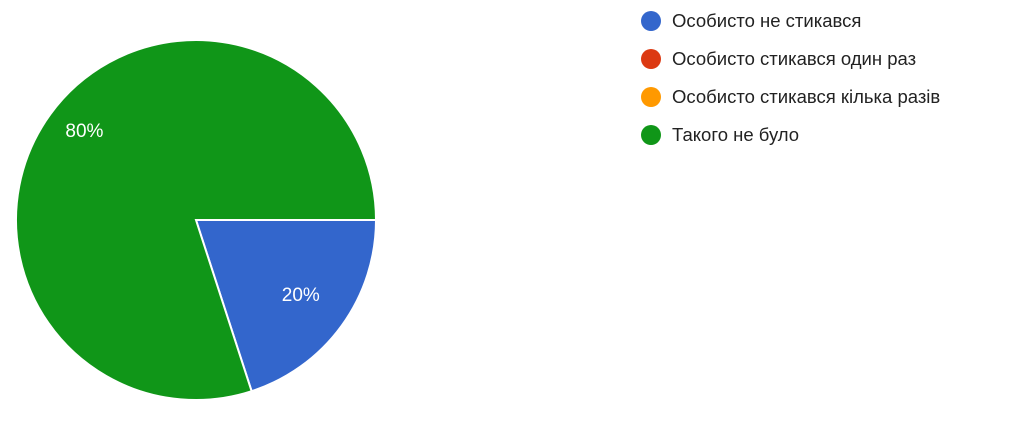 The height and width of the screenshot is (432, 1036). What do you see at coordinates (651, 21) in the screenshot?
I see `legend-swatch-blue` at bounding box center [651, 21].